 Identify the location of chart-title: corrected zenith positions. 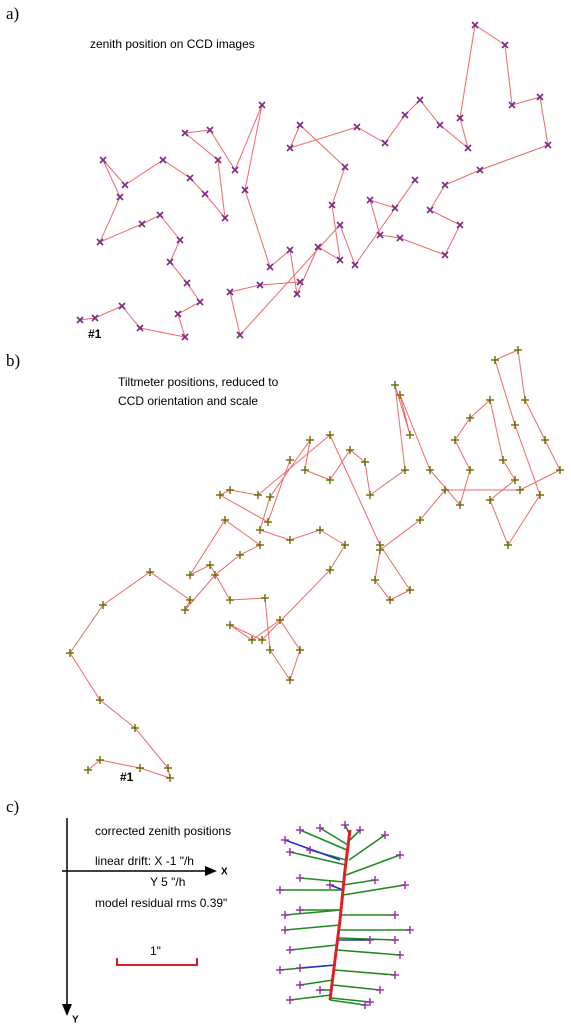
(163, 831).